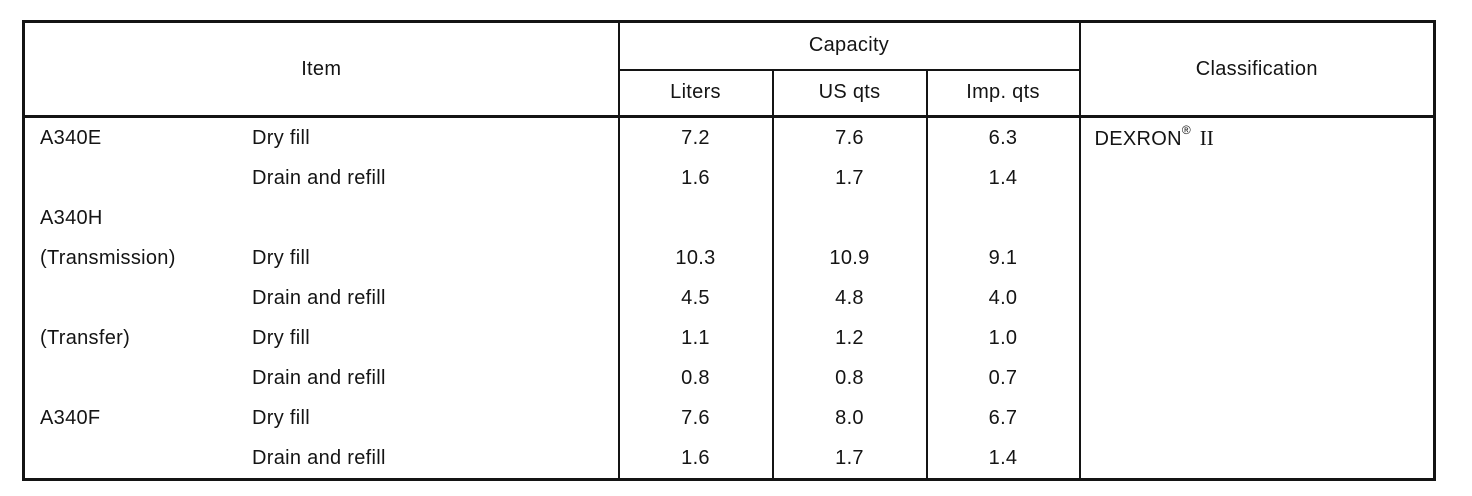  Describe the element at coordinates (1002, 378) in the screenshot. I see `imp-qts-value: 0.7` at that location.